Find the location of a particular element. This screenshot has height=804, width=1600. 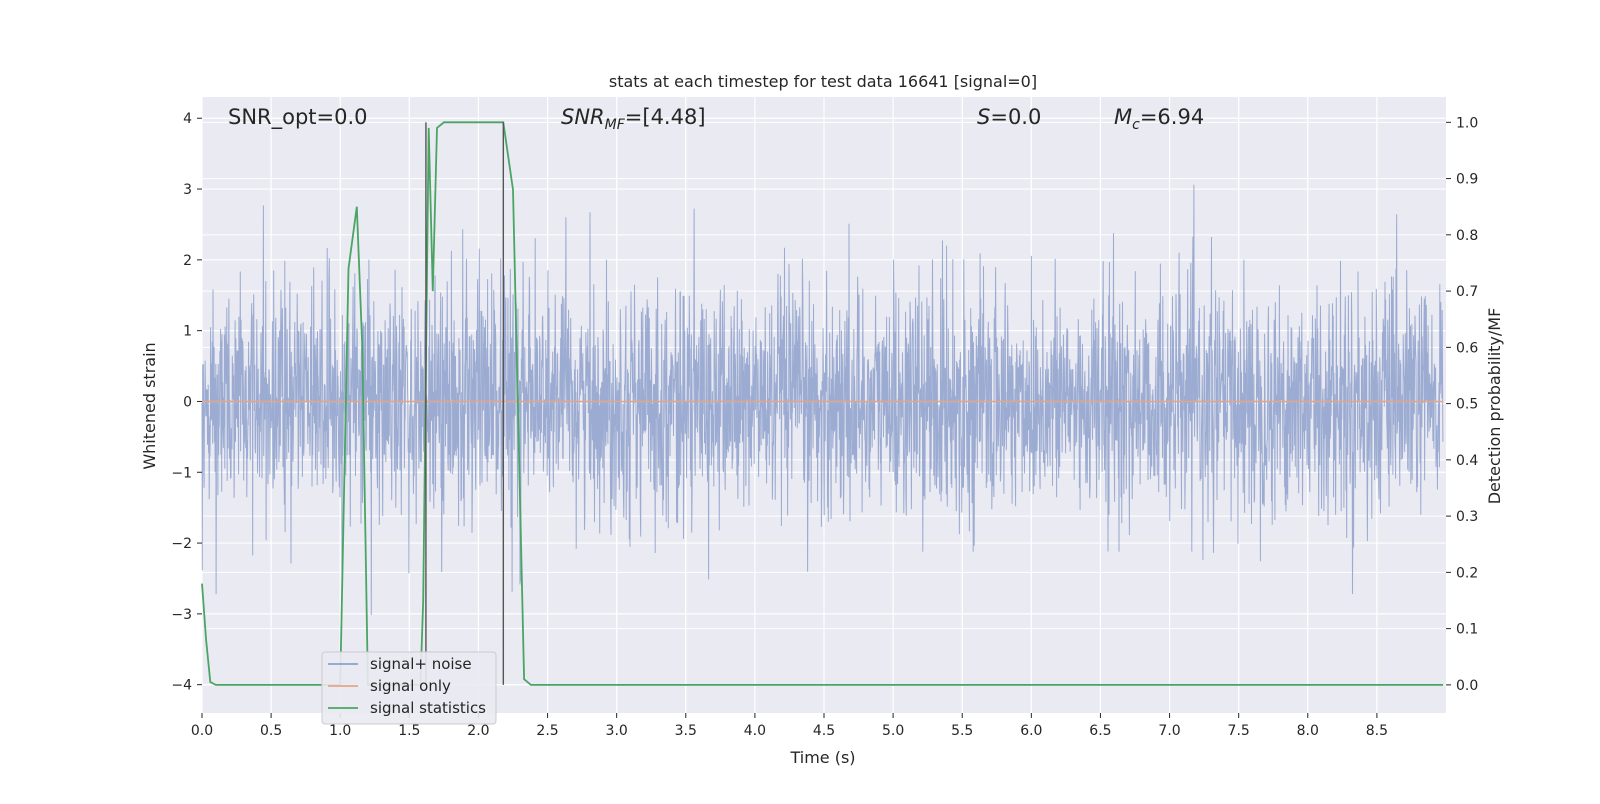

y-right-tick-label: 0.1 is located at coordinates (1467, 630).